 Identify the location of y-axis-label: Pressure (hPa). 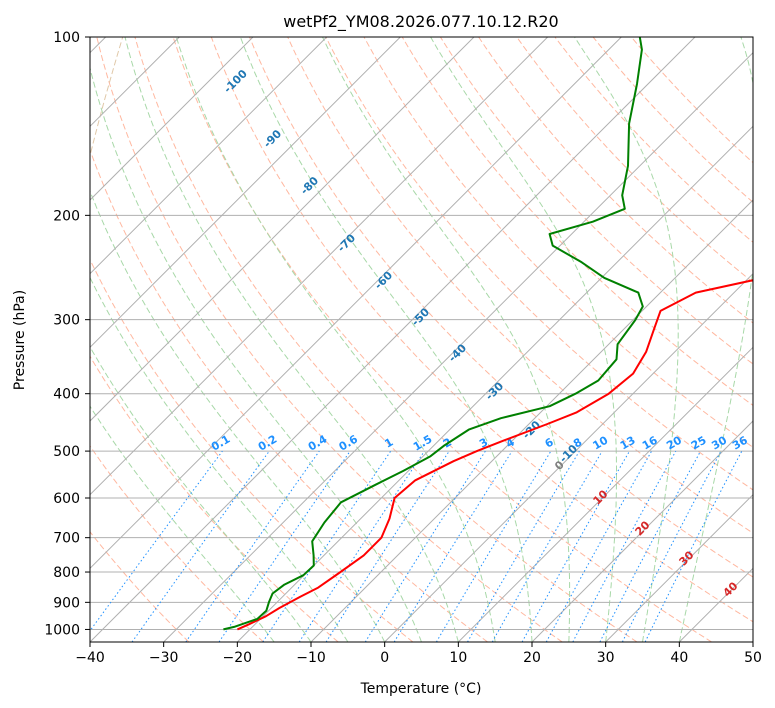
(20, 340).